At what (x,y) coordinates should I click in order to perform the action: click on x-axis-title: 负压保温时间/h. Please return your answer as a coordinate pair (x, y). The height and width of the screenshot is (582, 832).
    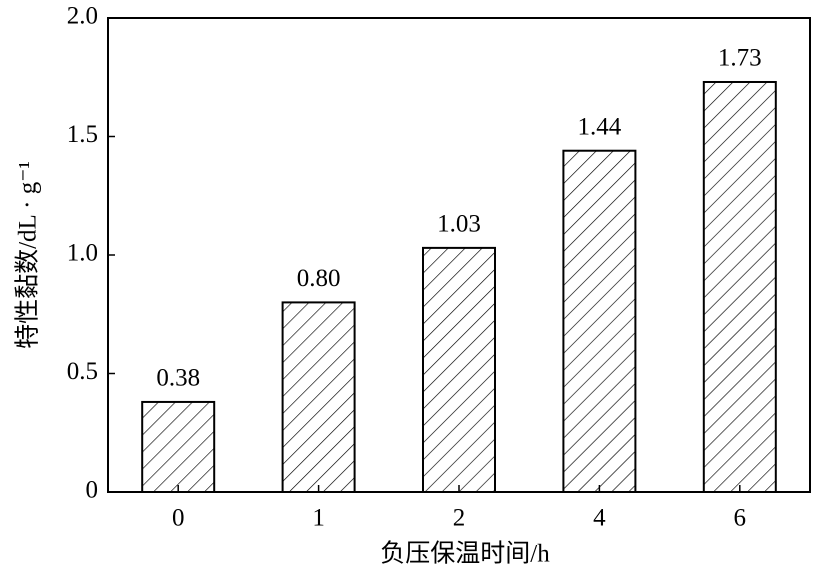
    Looking at the image, I should click on (465, 554).